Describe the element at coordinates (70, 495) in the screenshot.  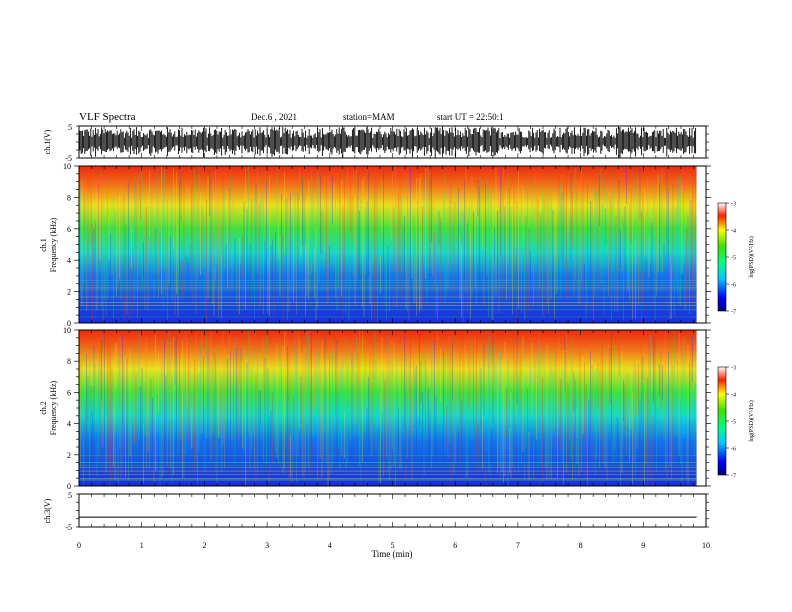
I see `ch3-ytick-top: 5` at that location.